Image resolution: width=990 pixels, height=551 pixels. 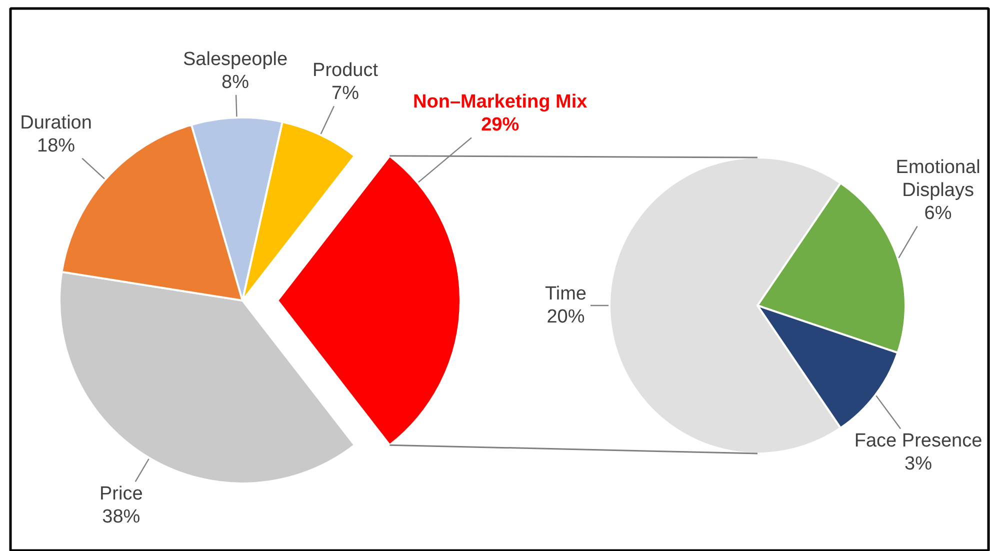 What do you see at coordinates (345, 71) in the screenshot?
I see `slice-label: Product` at bounding box center [345, 71].